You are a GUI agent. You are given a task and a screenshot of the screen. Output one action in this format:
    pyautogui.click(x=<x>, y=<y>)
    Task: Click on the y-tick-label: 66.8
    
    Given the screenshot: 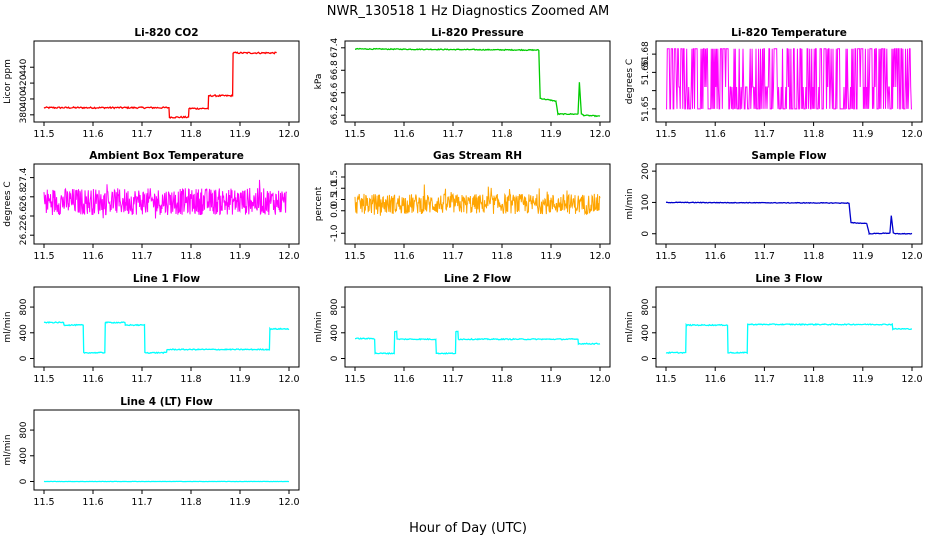 What is the action you would take?
    pyautogui.click(x=335, y=70)
    